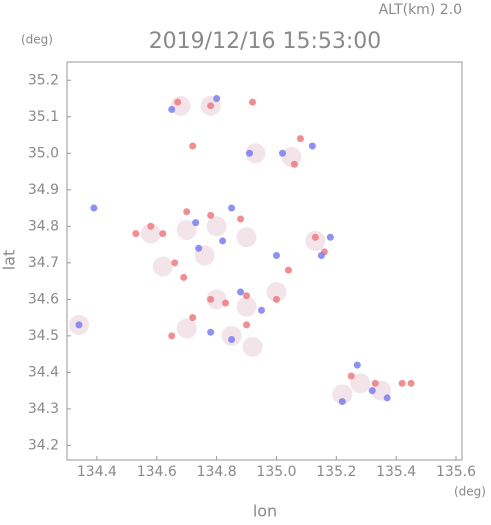 The height and width of the screenshot is (525, 491). I want to click on x-tick-label: 134.6, so click(157, 472).